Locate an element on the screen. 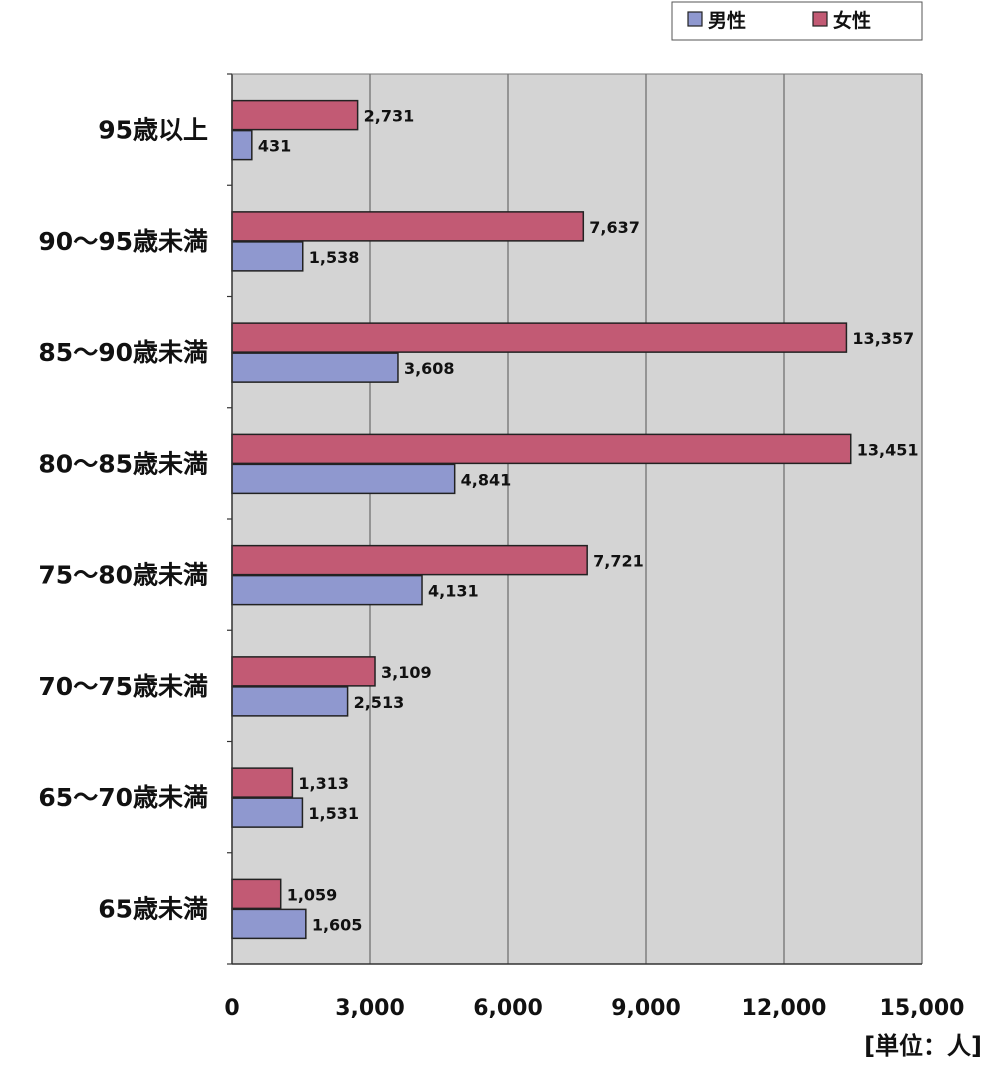 The height and width of the screenshot is (1066, 996). data-label: 3,109 is located at coordinates (406, 672).